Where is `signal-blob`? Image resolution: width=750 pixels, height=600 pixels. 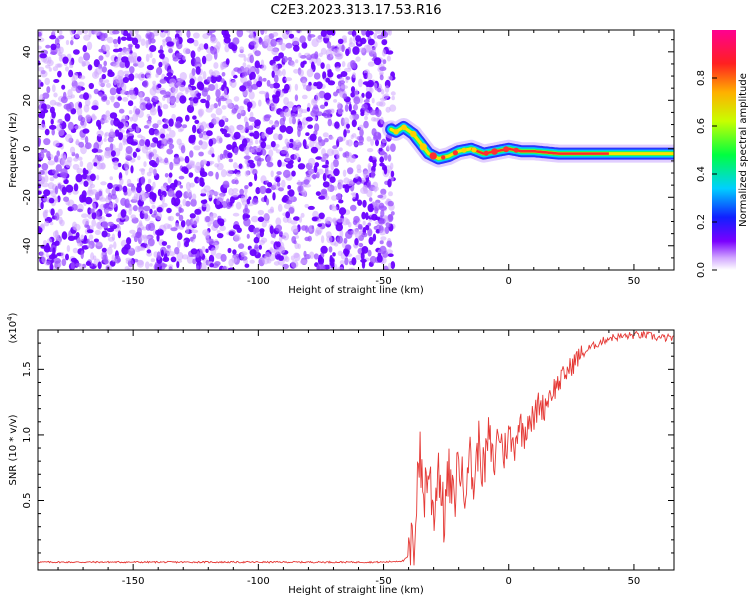
signal-blob is located at coordinates (516, 150).